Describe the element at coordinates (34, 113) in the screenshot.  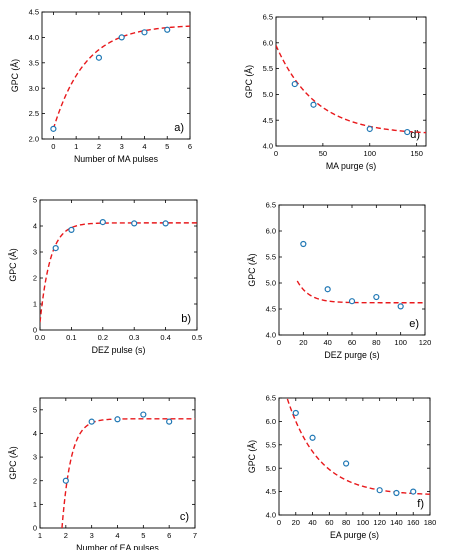
I see `y-tick-label: 2.5` at that location.